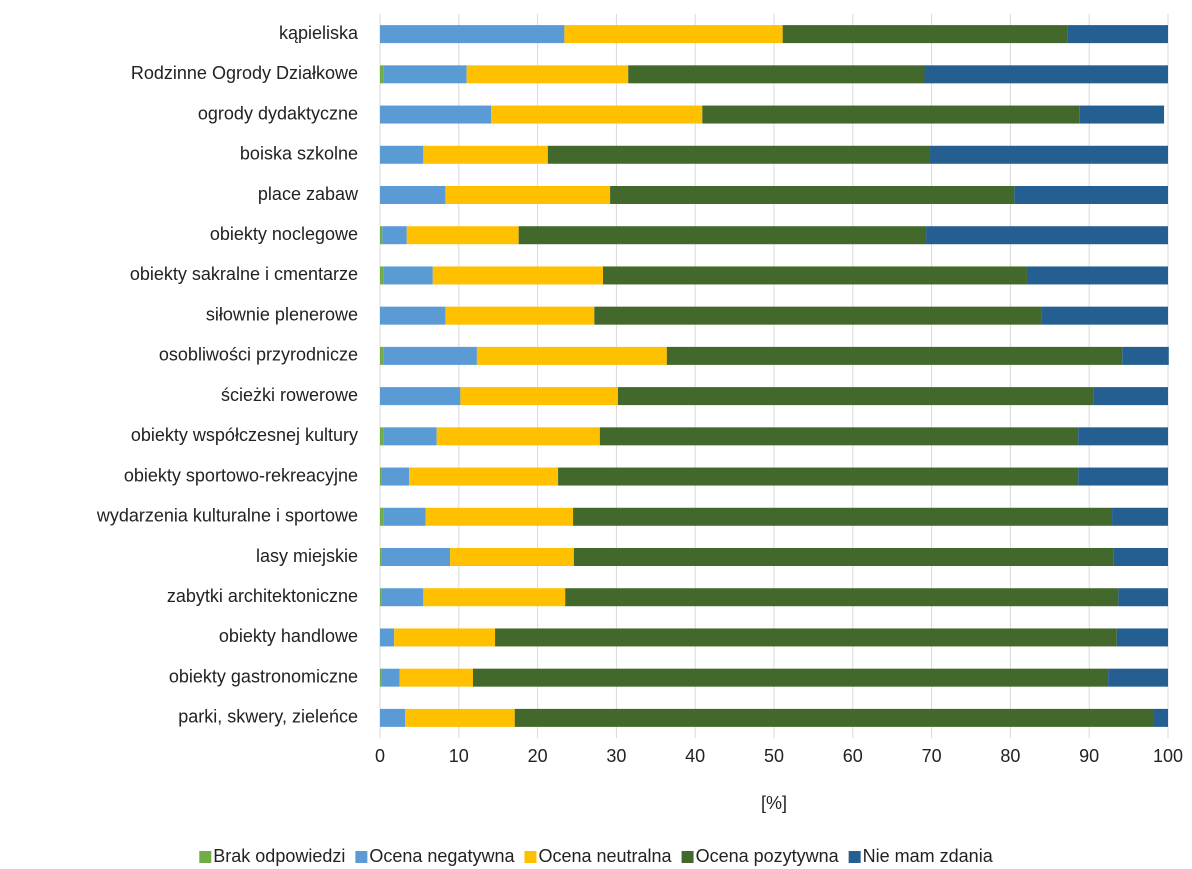 The image size is (1192, 869). What do you see at coordinates (1010, 756) in the screenshot?
I see `x-tick-label: 80` at bounding box center [1010, 756].